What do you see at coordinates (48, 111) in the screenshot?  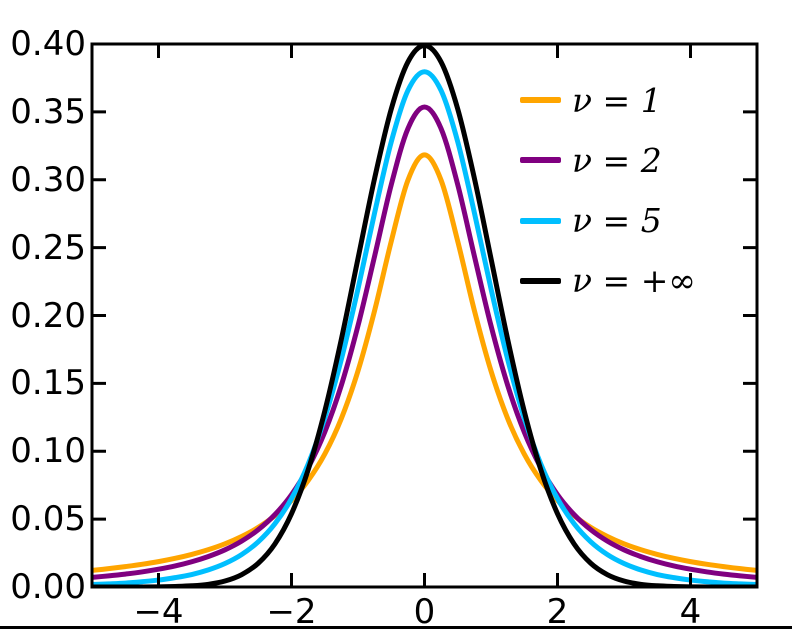 I see `y-tick-label-0.35: 0.35` at bounding box center [48, 111].